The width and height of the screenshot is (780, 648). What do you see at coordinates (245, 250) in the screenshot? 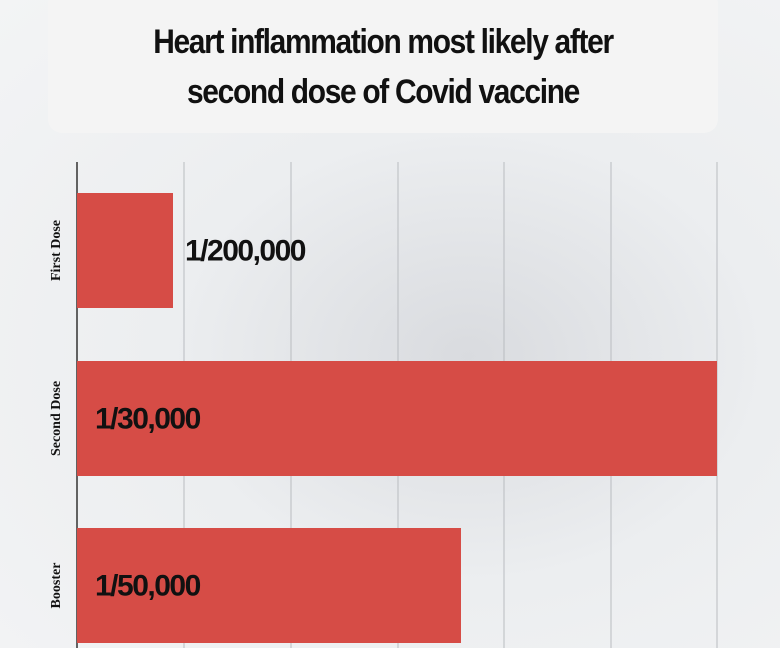
I see `value-label: 1/200,000` at bounding box center [245, 250].